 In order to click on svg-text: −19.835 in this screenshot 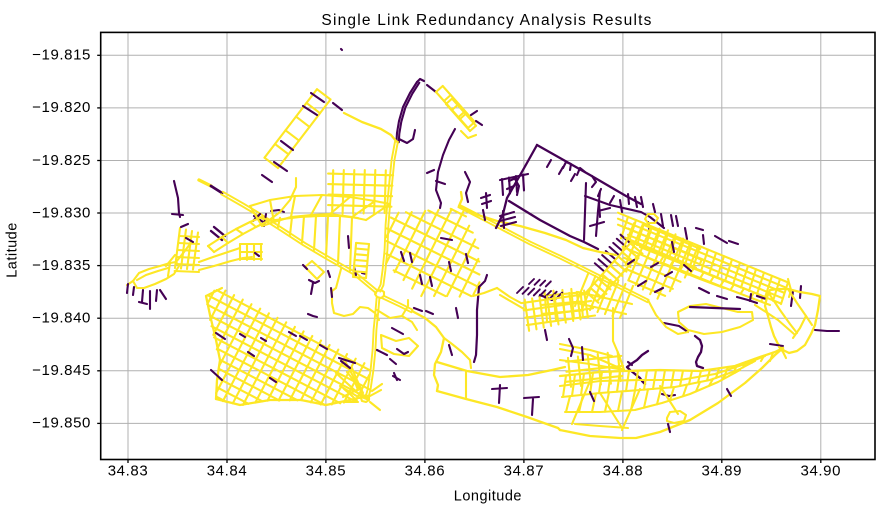, I will do `click(61, 265)`.